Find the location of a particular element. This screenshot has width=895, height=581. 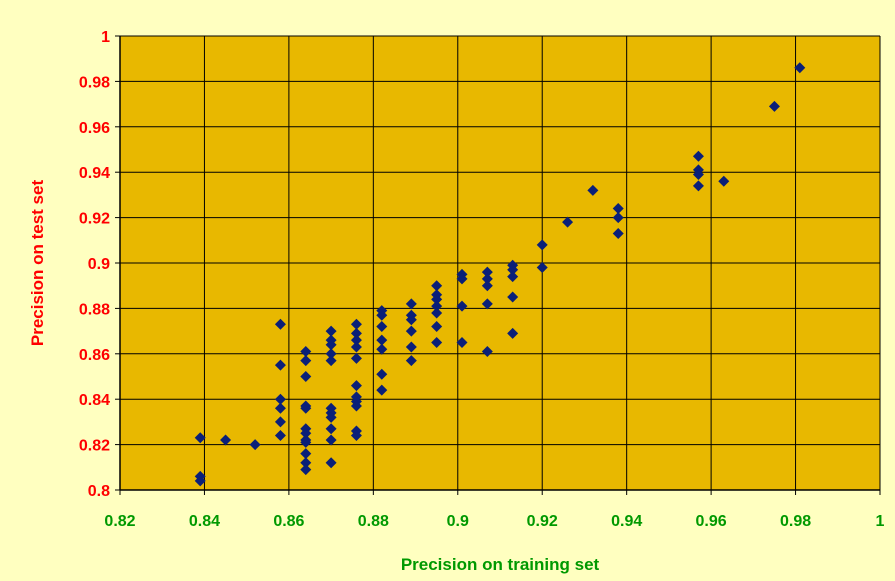

y-tick-label: 0.86 is located at coordinates (94, 355).